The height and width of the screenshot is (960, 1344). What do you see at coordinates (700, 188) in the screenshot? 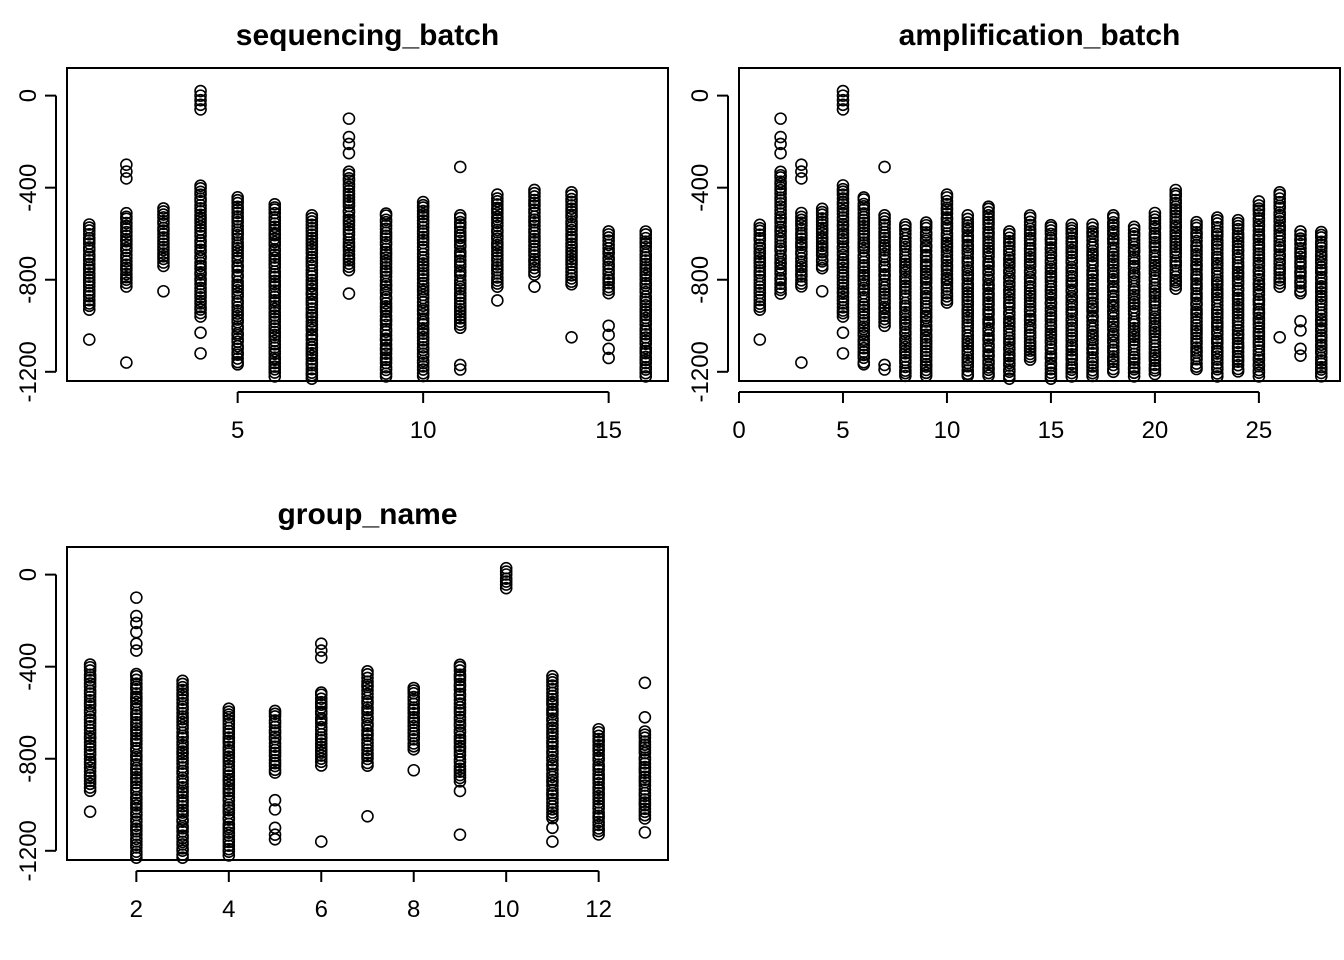
I see `y-tick-label: -400` at bounding box center [700, 188].